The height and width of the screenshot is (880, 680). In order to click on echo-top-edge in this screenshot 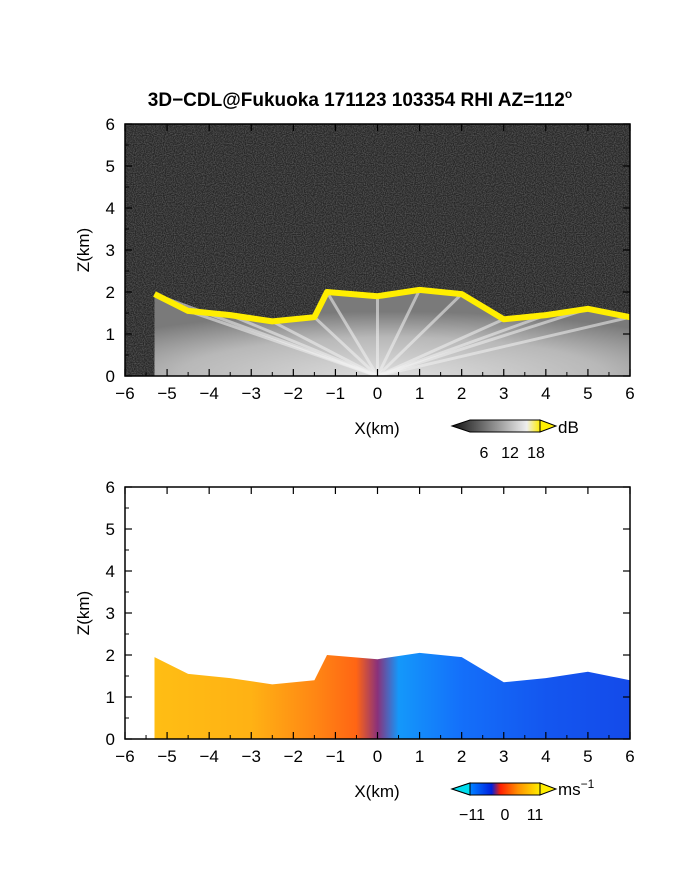, I will do `click(391, 305)`.